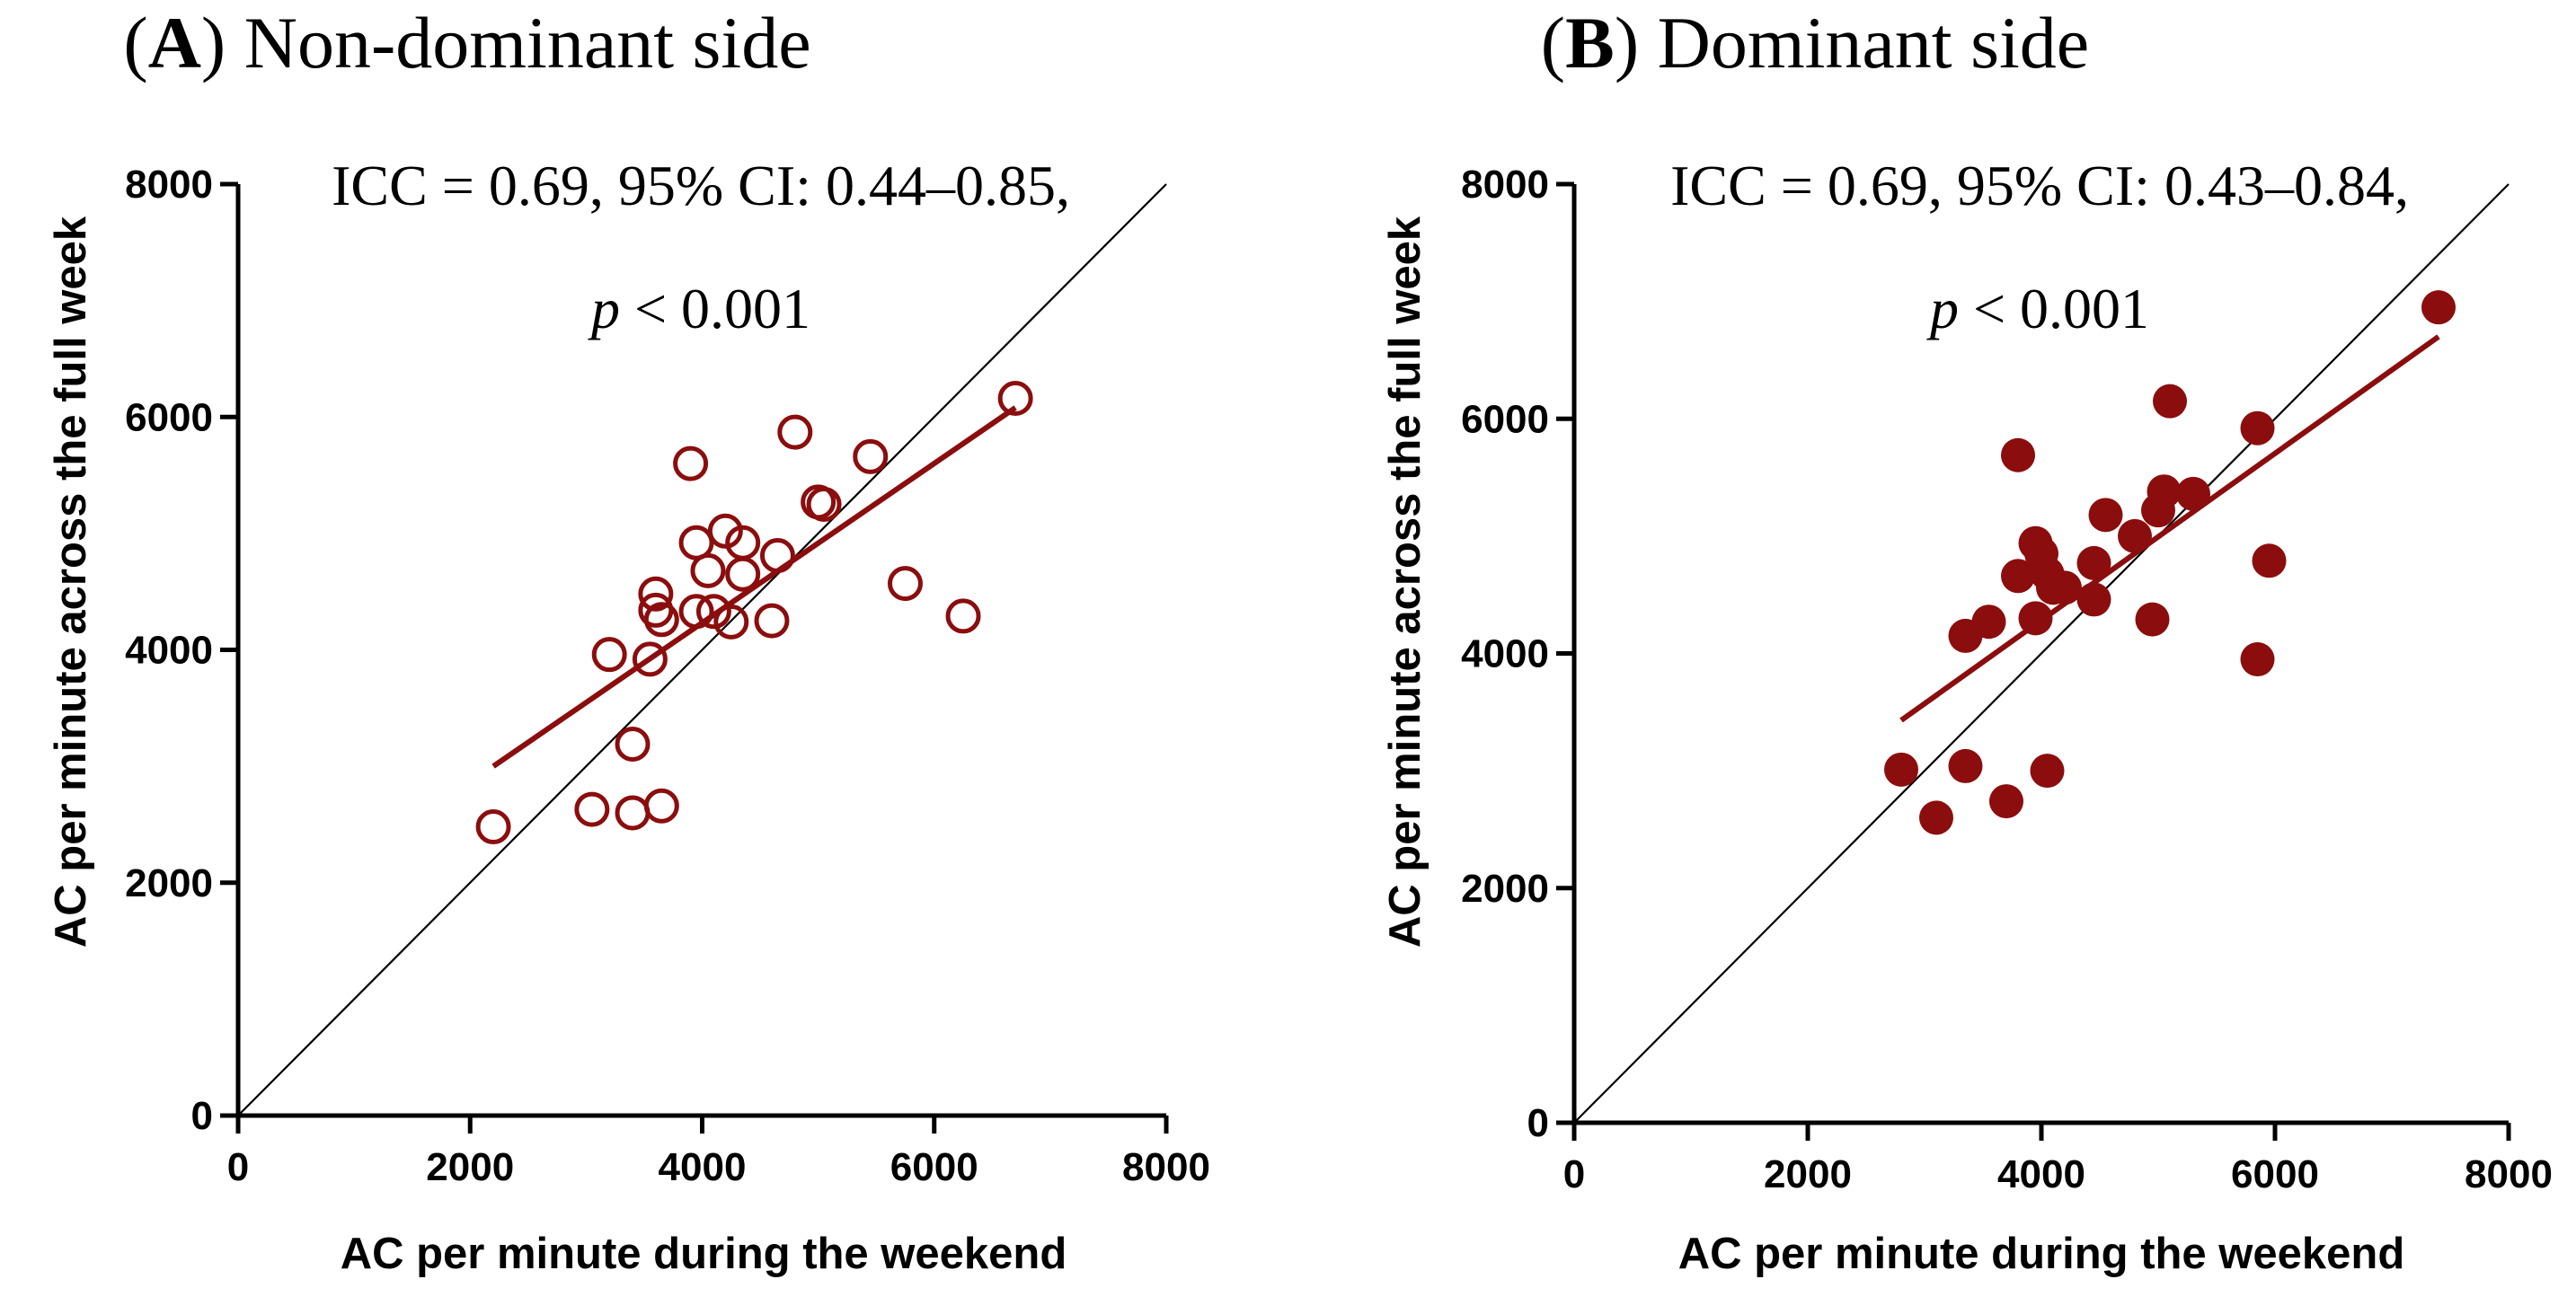 Image resolution: width=2576 pixels, height=1297 pixels. Describe the element at coordinates (1505, 419) in the screenshot. I see `panel-b-y-tick-label: 6000` at that location.